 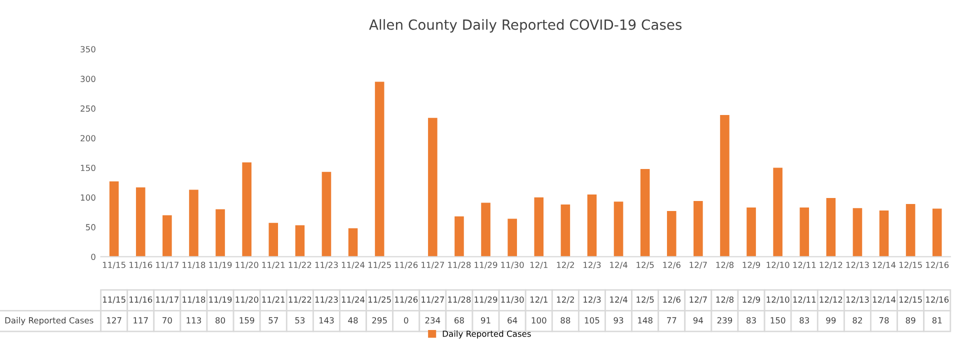 I want to click on text: Daily Reported Cases, so click(x=49, y=321).